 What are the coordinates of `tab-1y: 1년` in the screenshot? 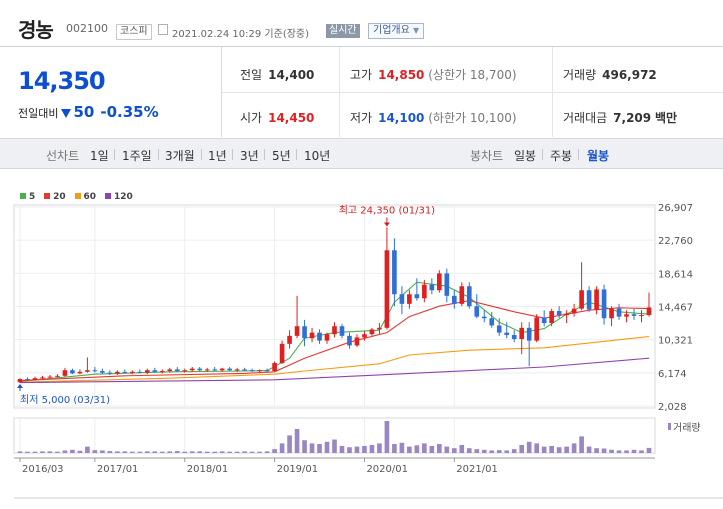 It's located at (217, 156).